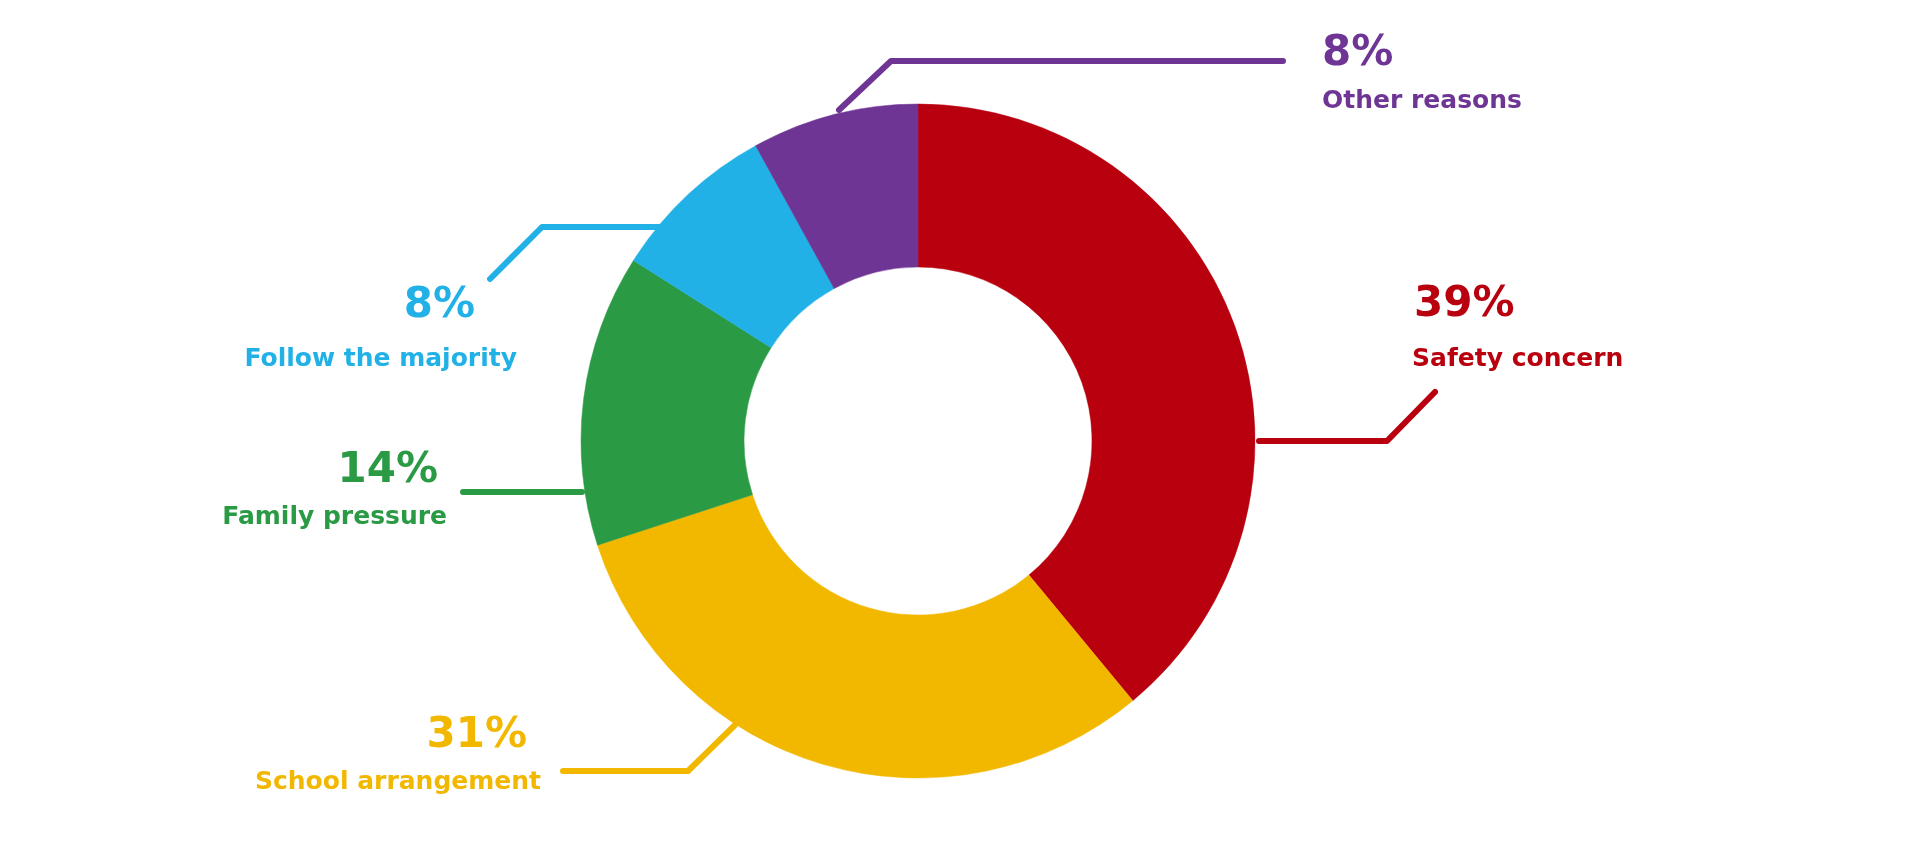  I want to click on slice-label: Family pressure, so click(334, 515).